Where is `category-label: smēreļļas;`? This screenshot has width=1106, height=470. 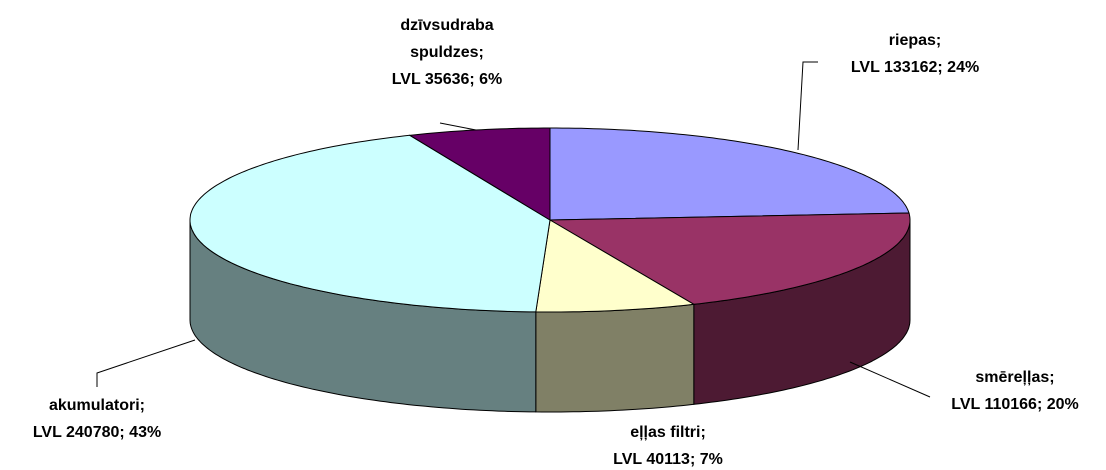
category-label: smēreļļas; is located at coordinates (1014, 377).